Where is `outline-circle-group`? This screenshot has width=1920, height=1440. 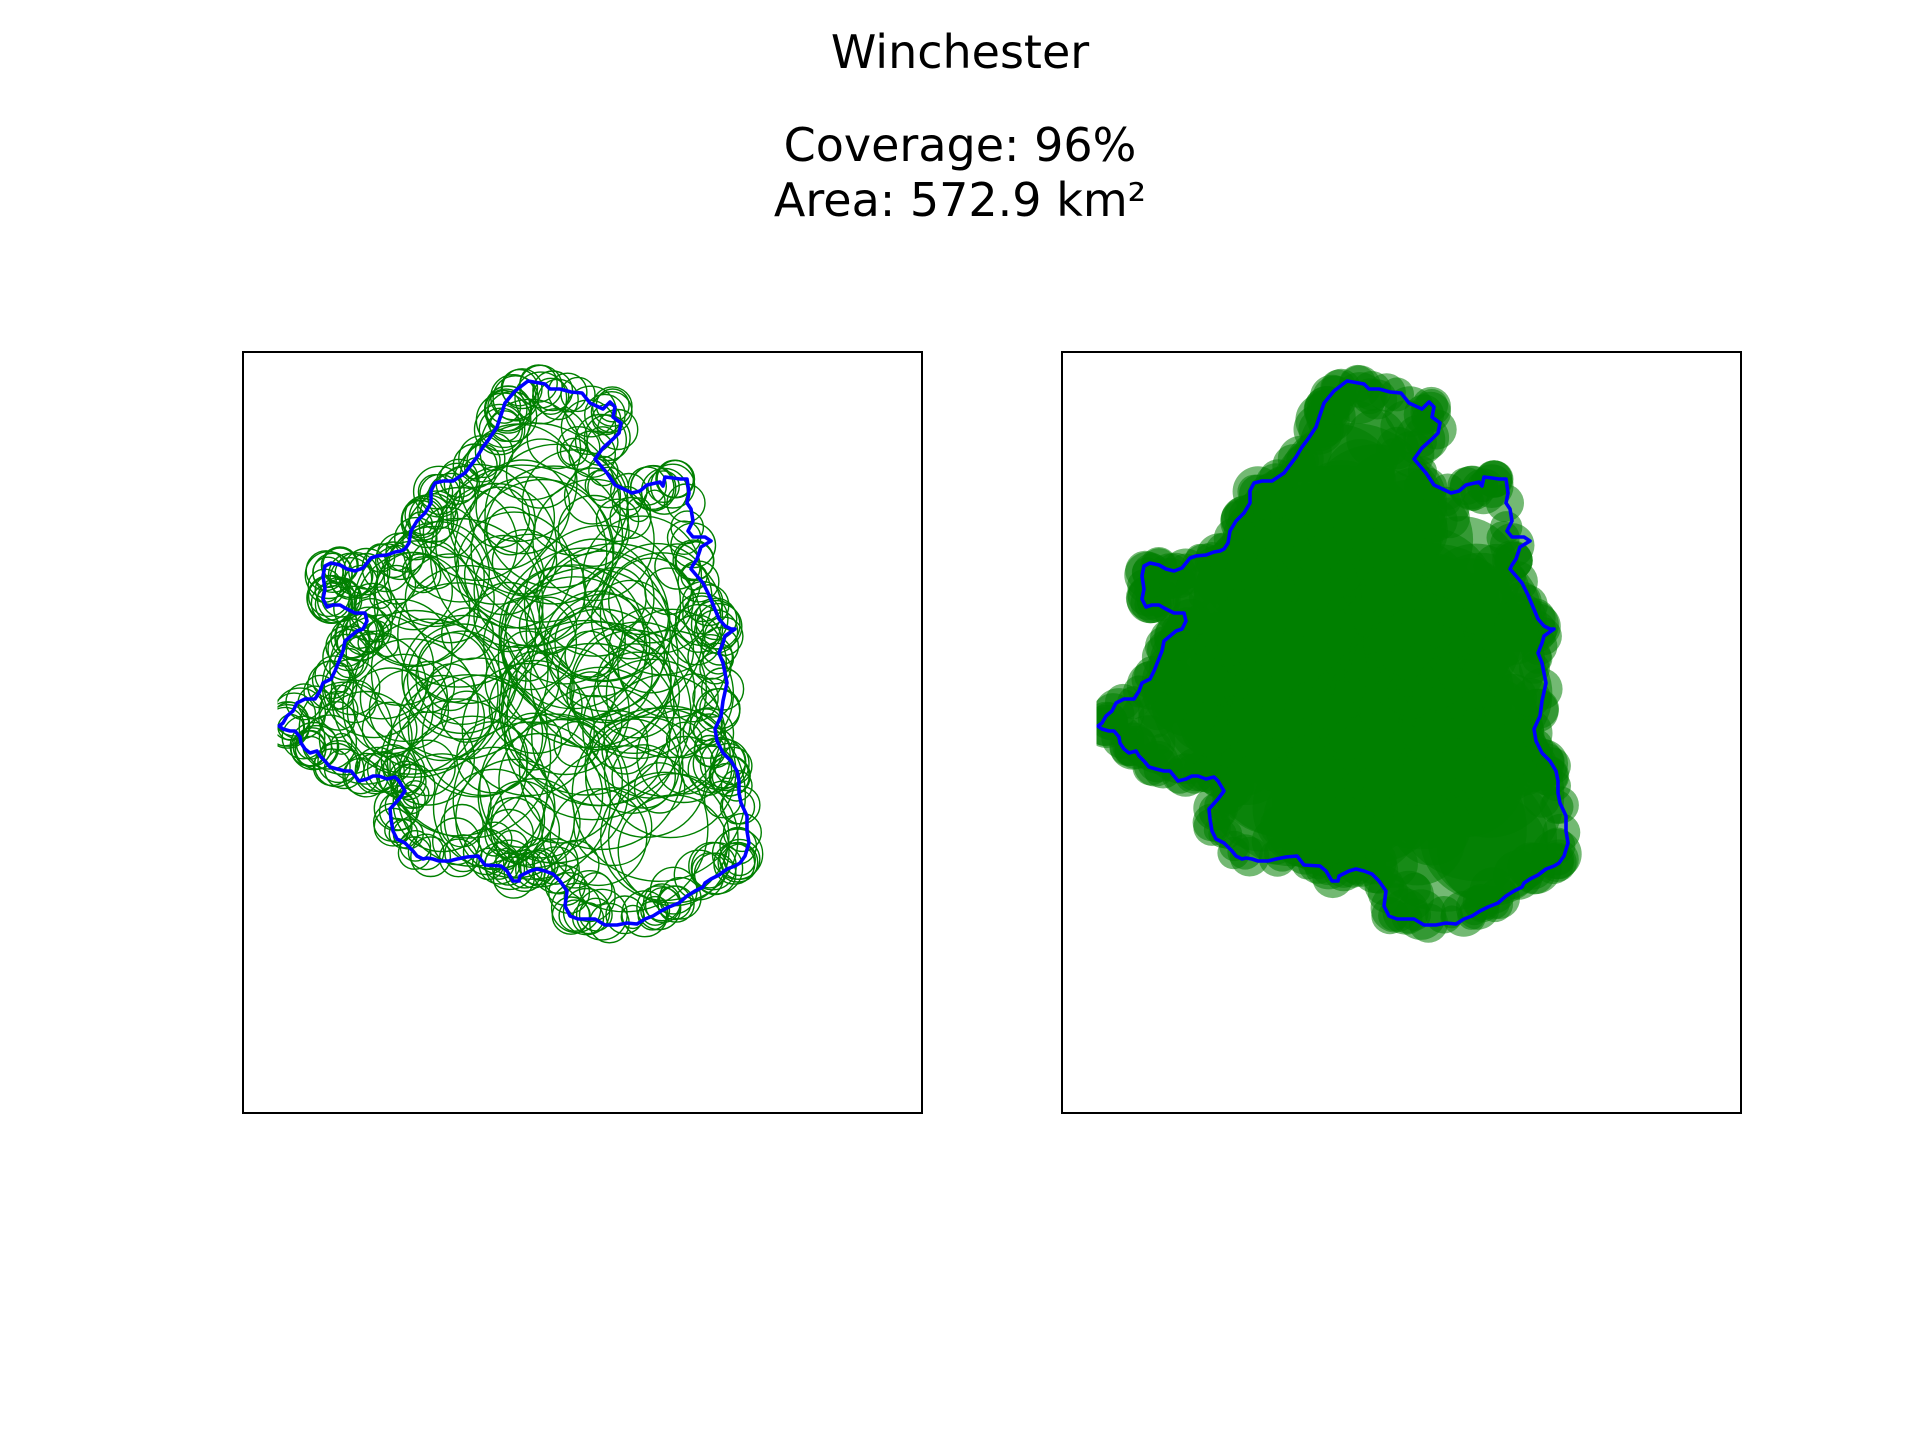 outline-circle-group is located at coordinates (520, 653).